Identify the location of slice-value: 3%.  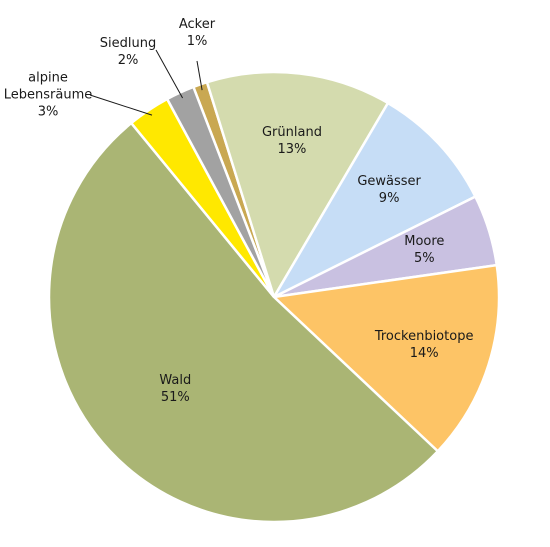
(48, 112).